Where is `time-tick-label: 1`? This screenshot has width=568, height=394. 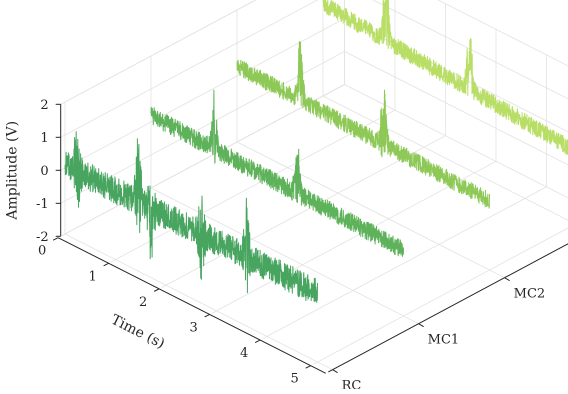 time-tick-label: 1 is located at coordinates (92, 276).